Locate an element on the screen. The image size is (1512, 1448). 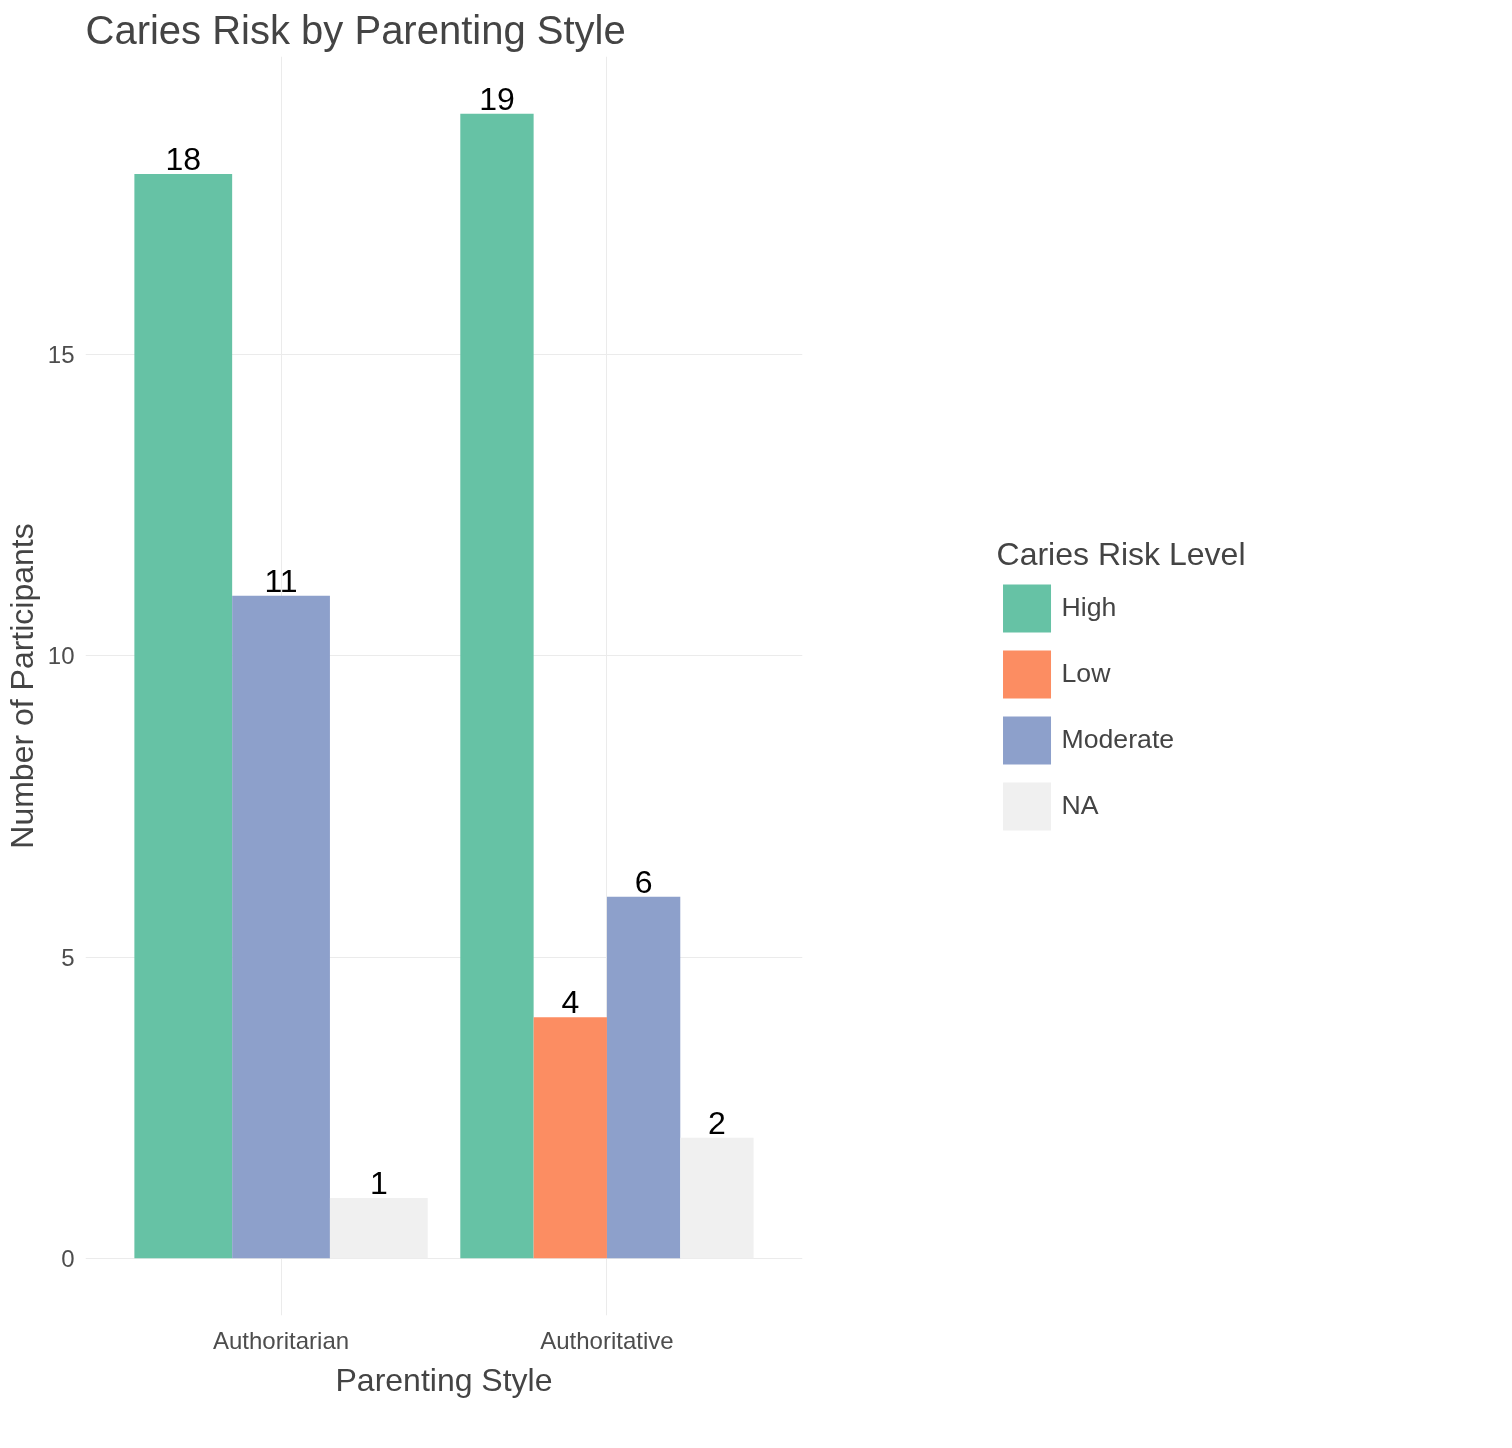
data-label: 1 is located at coordinates (378, 1183).